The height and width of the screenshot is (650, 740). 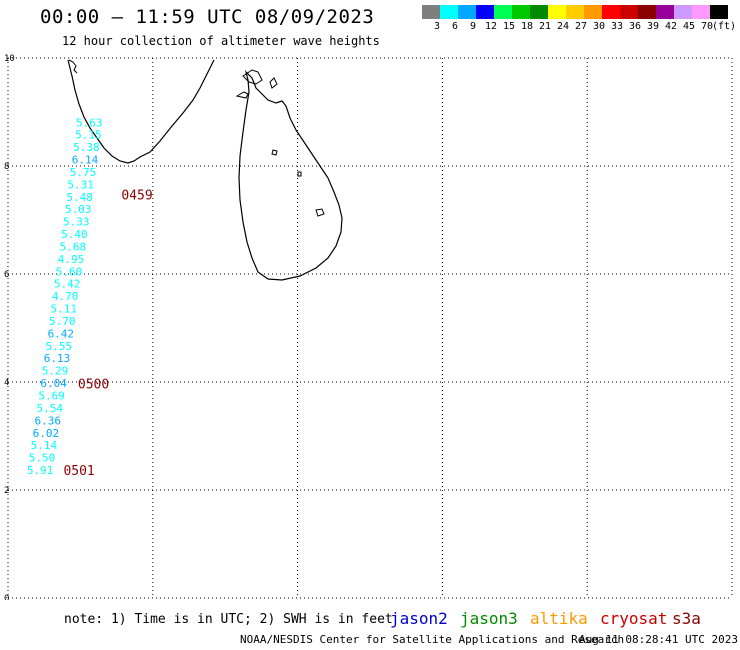 What do you see at coordinates (59, 346) in the screenshot?
I see `swh-observation: 5.55` at bounding box center [59, 346].